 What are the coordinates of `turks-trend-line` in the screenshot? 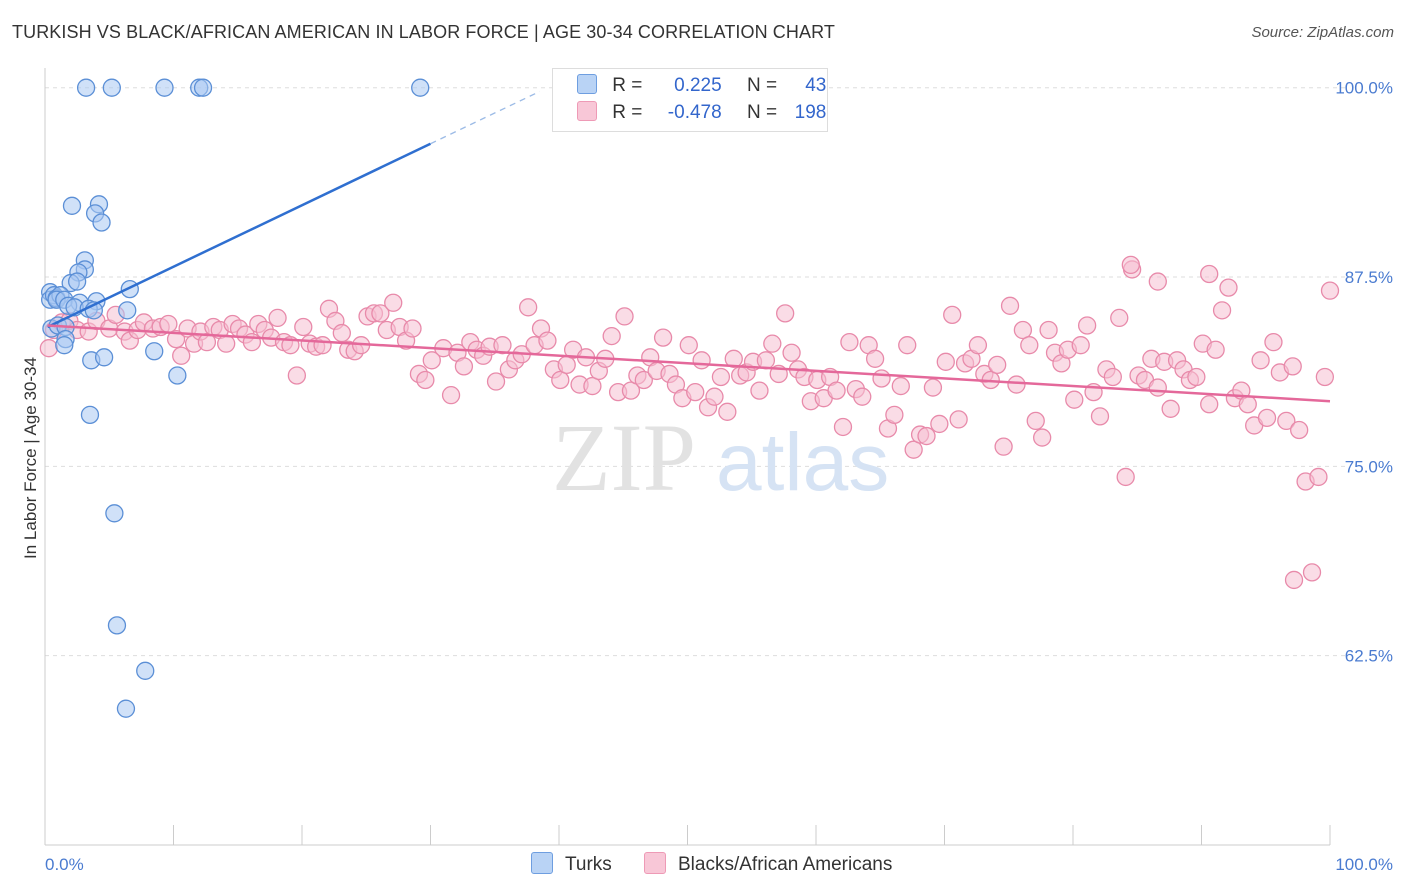 It's located at (239, 235).